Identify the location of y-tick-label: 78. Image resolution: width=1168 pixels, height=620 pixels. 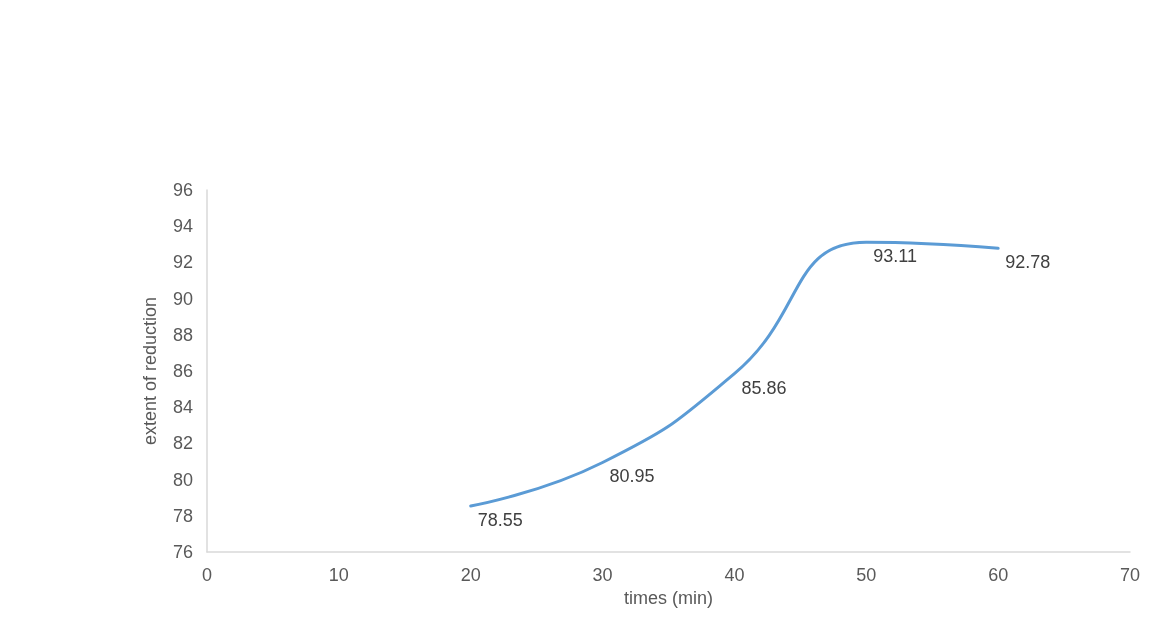
(182, 515).